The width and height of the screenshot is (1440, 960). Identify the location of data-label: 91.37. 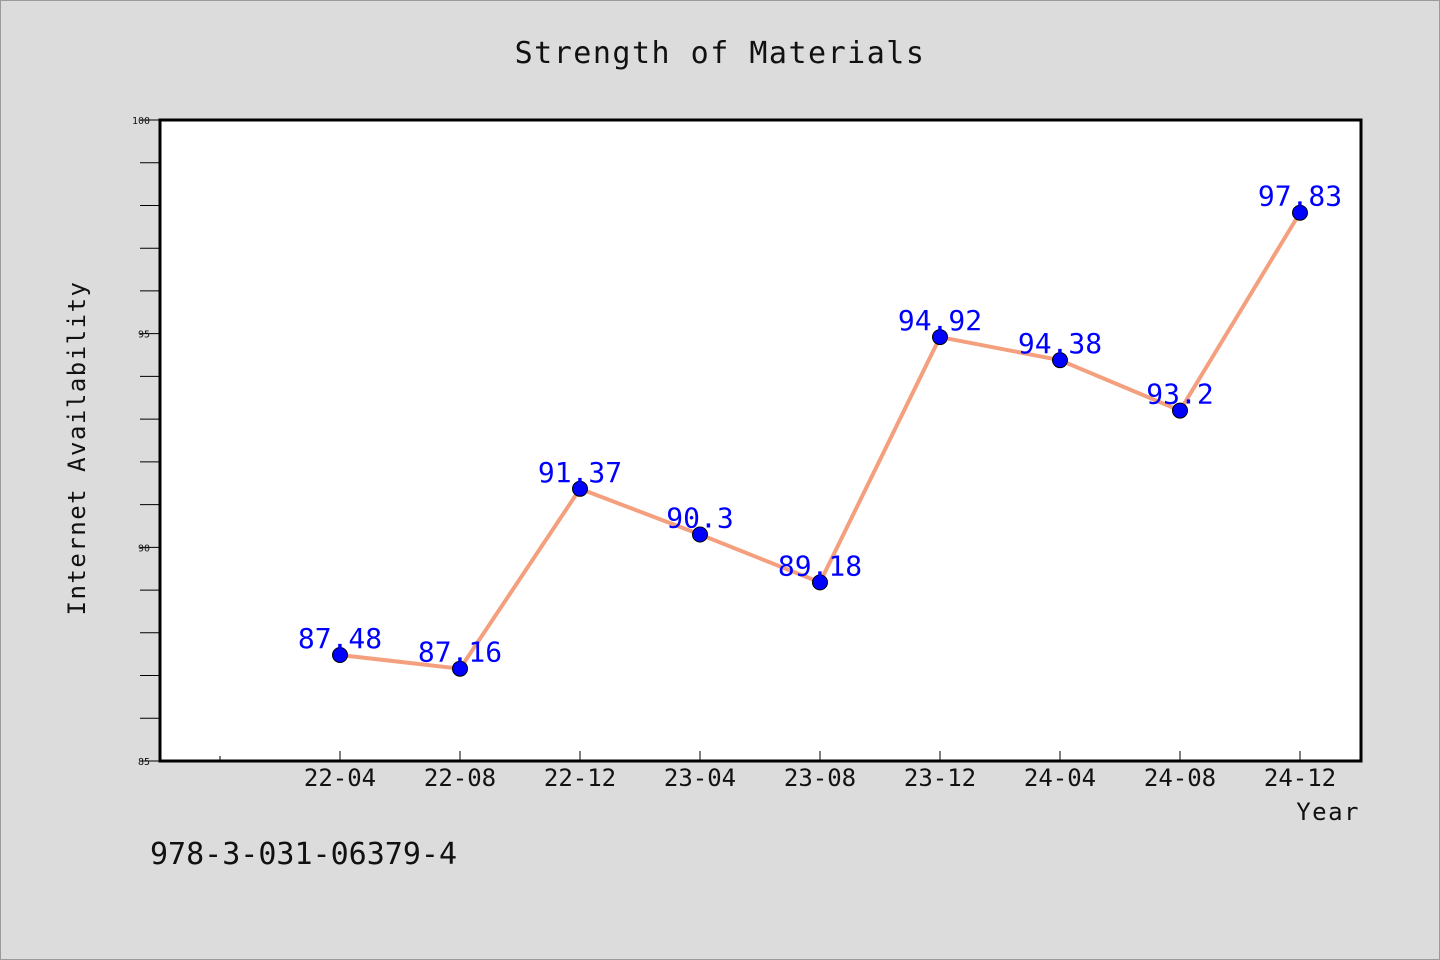
(580, 472).